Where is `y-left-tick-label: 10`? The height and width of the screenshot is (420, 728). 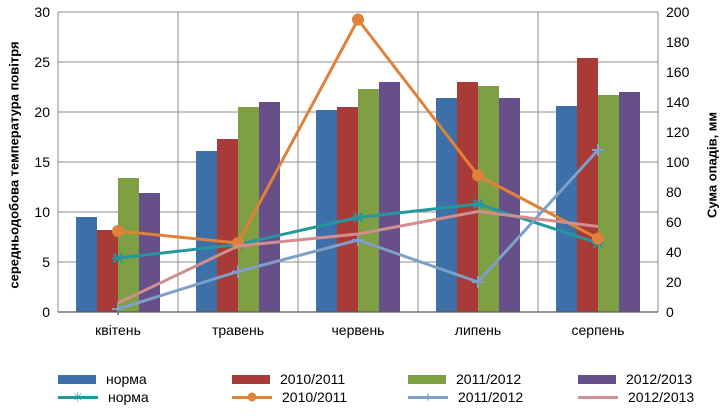
y-left-tick-label: 10 is located at coordinates (42, 212).